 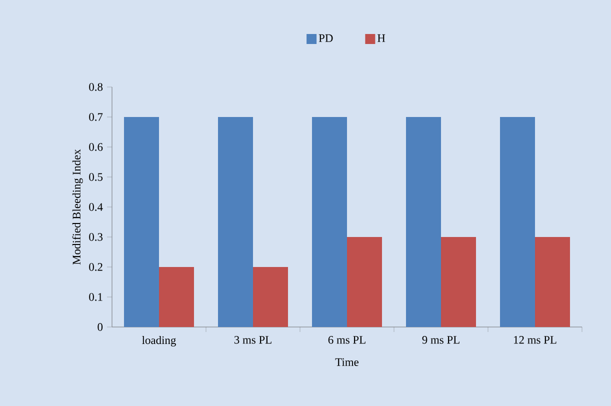 What do you see at coordinates (96, 177) in the screenshot?
I see `y-tick-label: 0.5` at bounding box center [96, 177].